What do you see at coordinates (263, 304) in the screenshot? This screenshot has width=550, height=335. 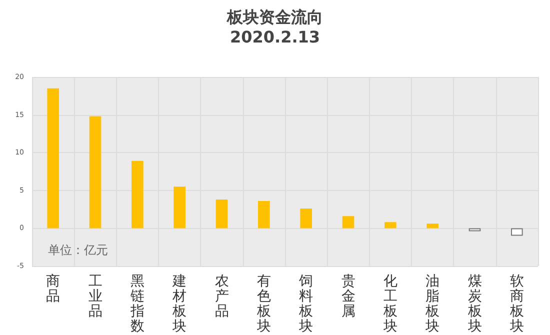 I see `x-tick-label: 有色板块` at bounding box center [263, 304].